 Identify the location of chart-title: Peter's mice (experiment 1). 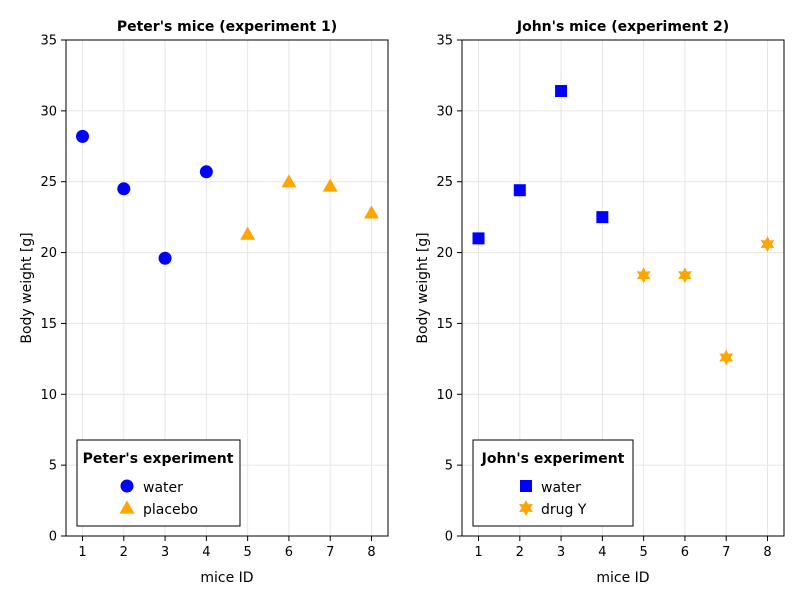
(227, 27).